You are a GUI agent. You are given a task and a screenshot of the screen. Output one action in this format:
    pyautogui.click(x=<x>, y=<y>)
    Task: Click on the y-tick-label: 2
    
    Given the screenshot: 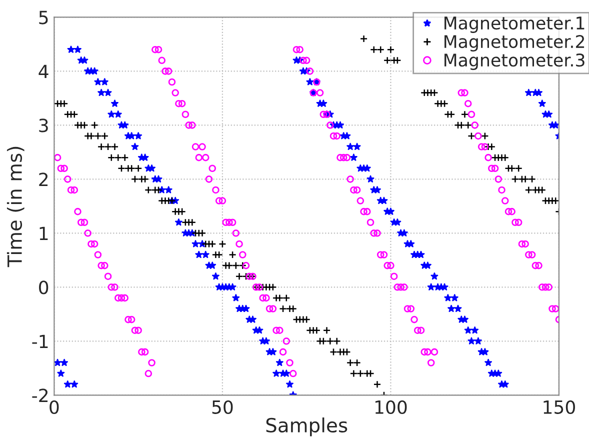 What is the action you would take?
    pyautogui.click(x=43, y=179)
    